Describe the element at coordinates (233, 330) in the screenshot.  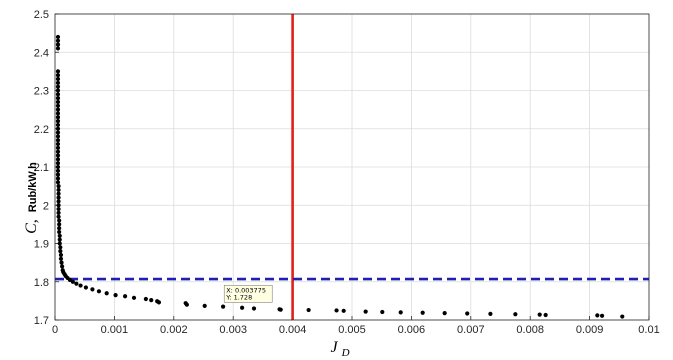
I see `x-tick-label: 0.003` at that location.